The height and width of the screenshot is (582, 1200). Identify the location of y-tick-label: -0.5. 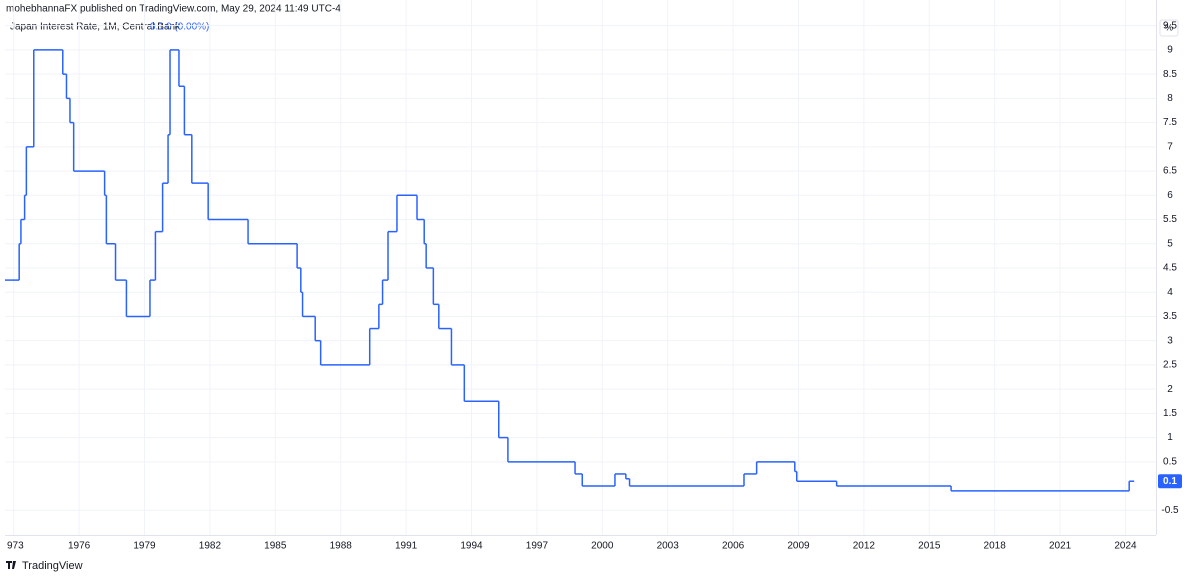
(1170, 510).